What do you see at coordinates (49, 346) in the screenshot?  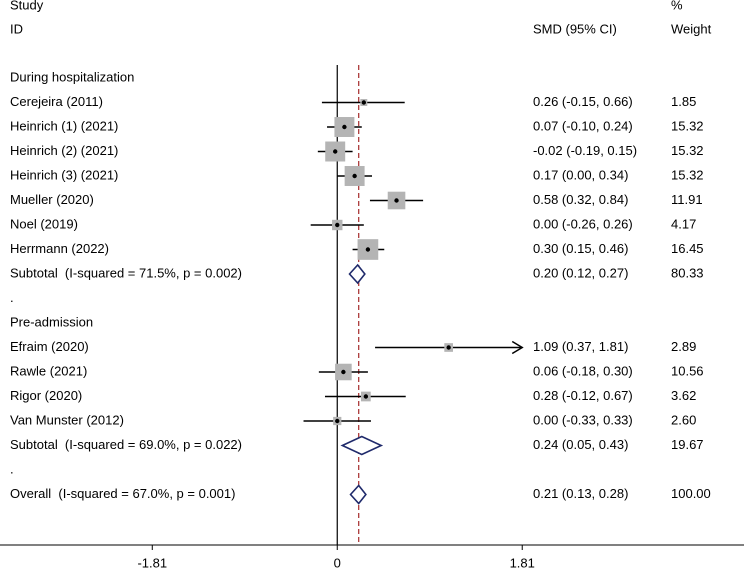 I see `study-label: Efraim (2020)` at bounding box center [49, 346].